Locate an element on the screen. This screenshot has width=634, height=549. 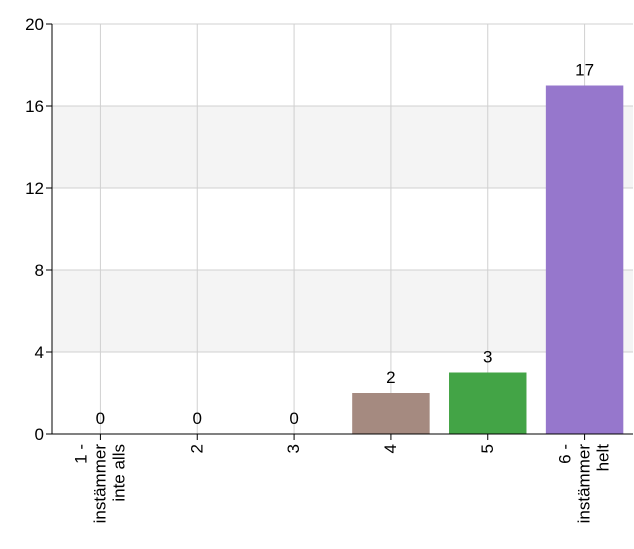
y-axis-ticks: 0 4 8 12 16 20 is located at coordinates (38, 229).